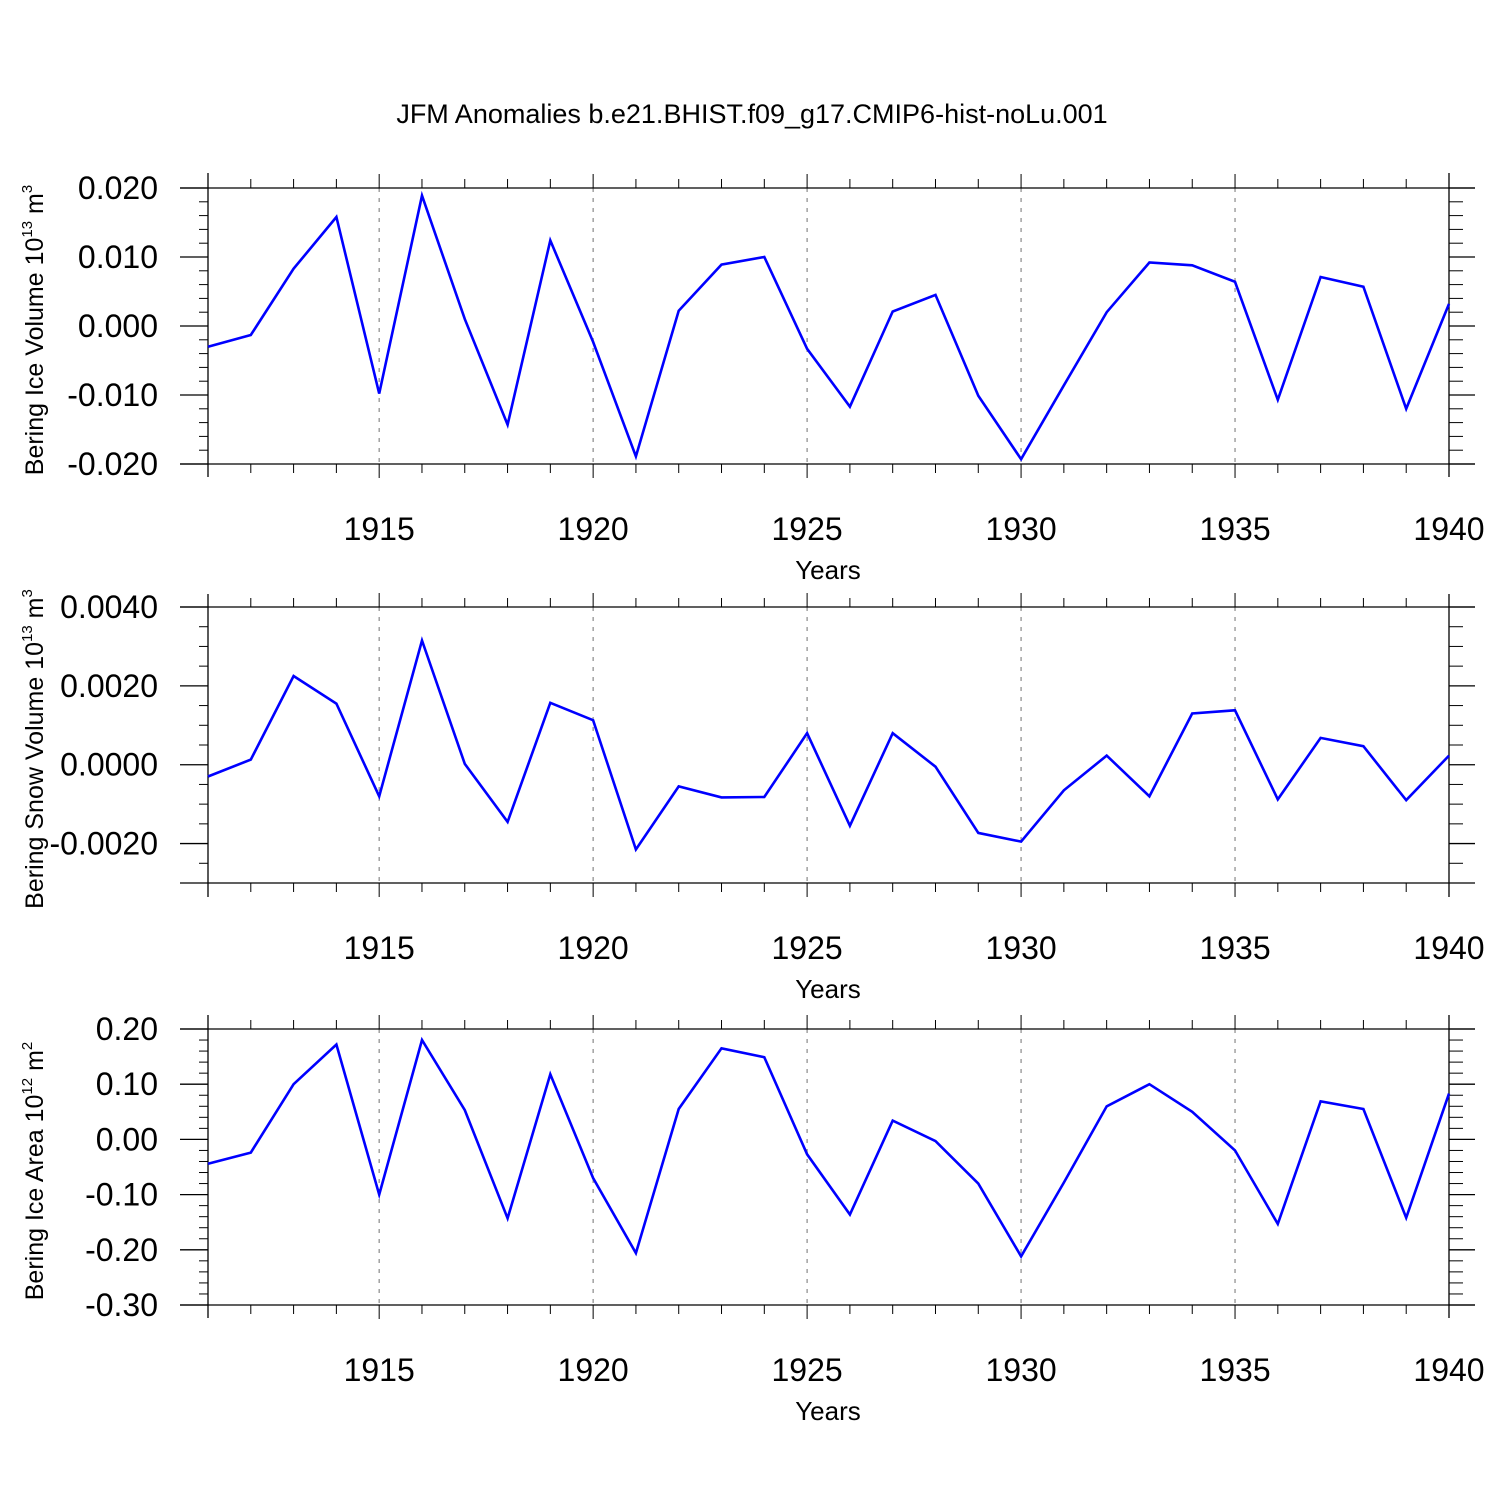  Describe the element at coordinates (109, 607) in the screenshot. I see `y-tick-label: 0.0040` at that location.